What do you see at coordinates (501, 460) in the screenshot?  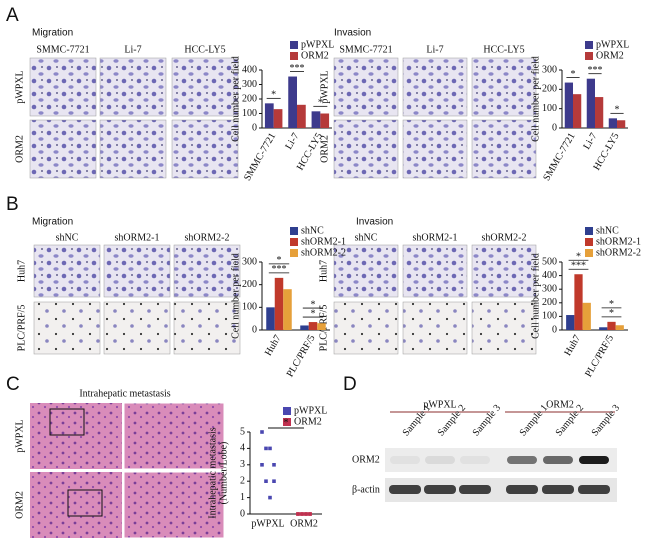 I see `blot` at bounding box center [501, 460].